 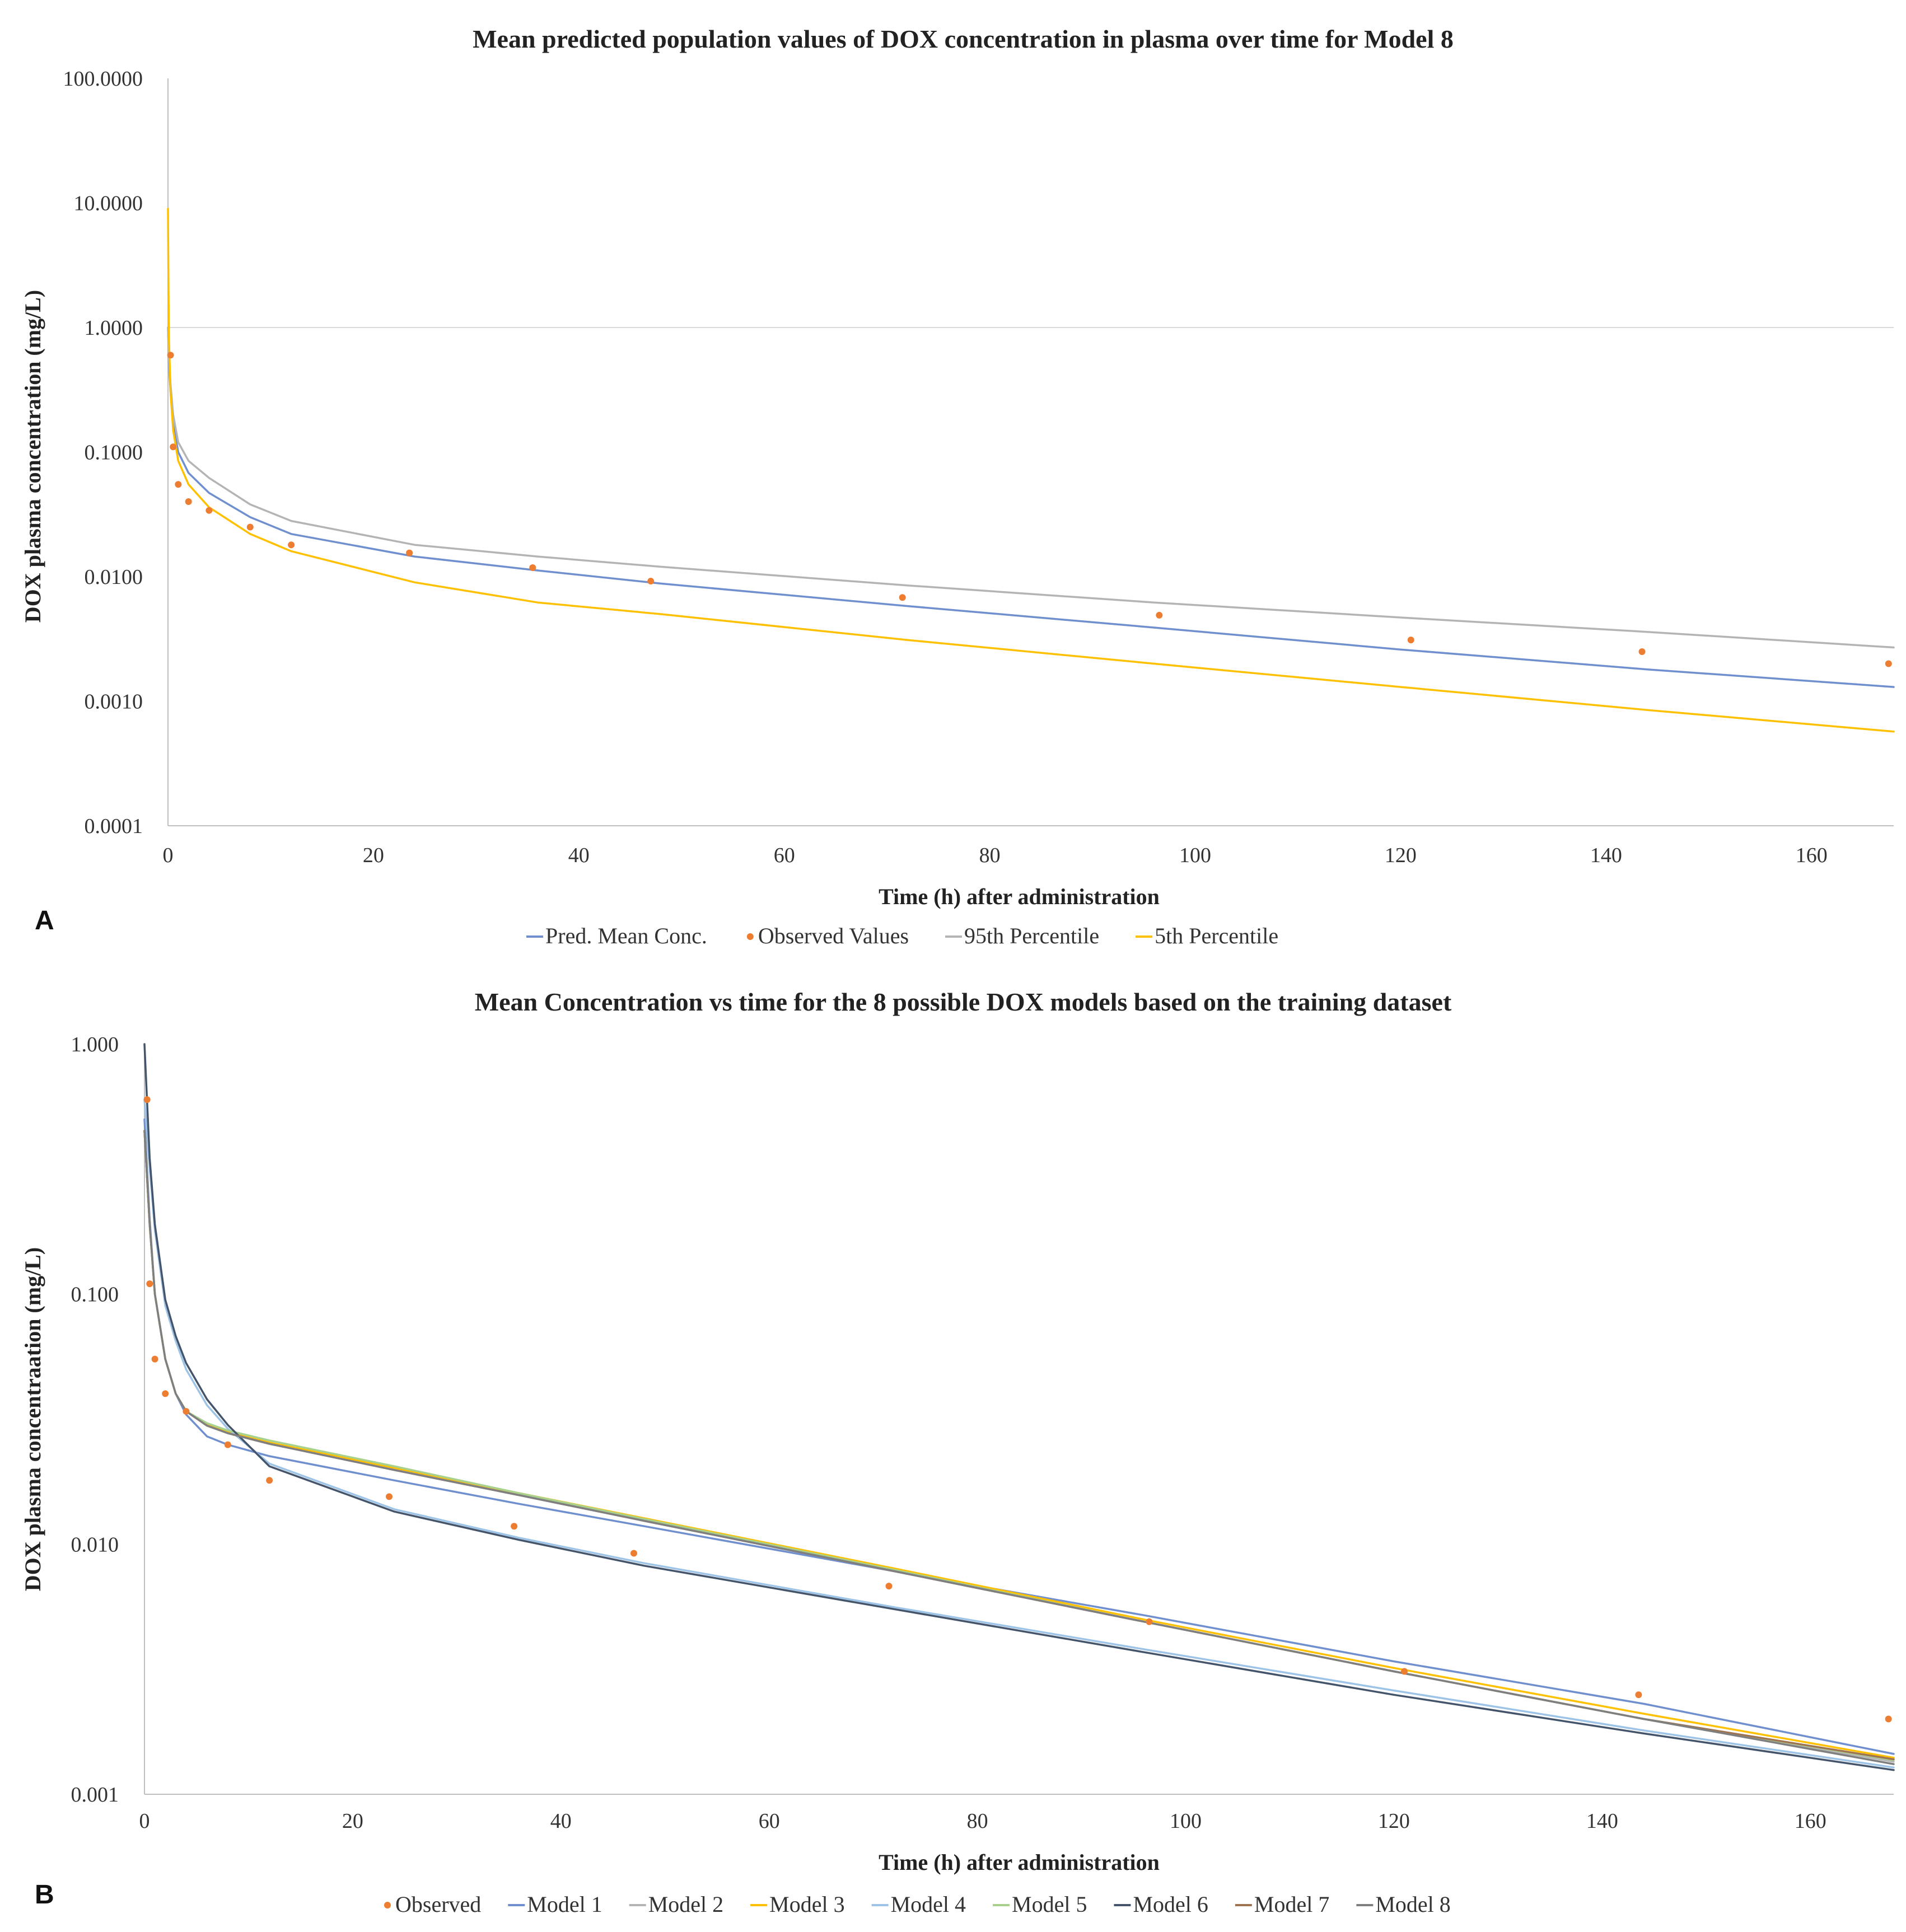 I want to click on chart-b-y-ticks: 0.001 0.010 0.100 1.000, so click(x=95, y=1420).